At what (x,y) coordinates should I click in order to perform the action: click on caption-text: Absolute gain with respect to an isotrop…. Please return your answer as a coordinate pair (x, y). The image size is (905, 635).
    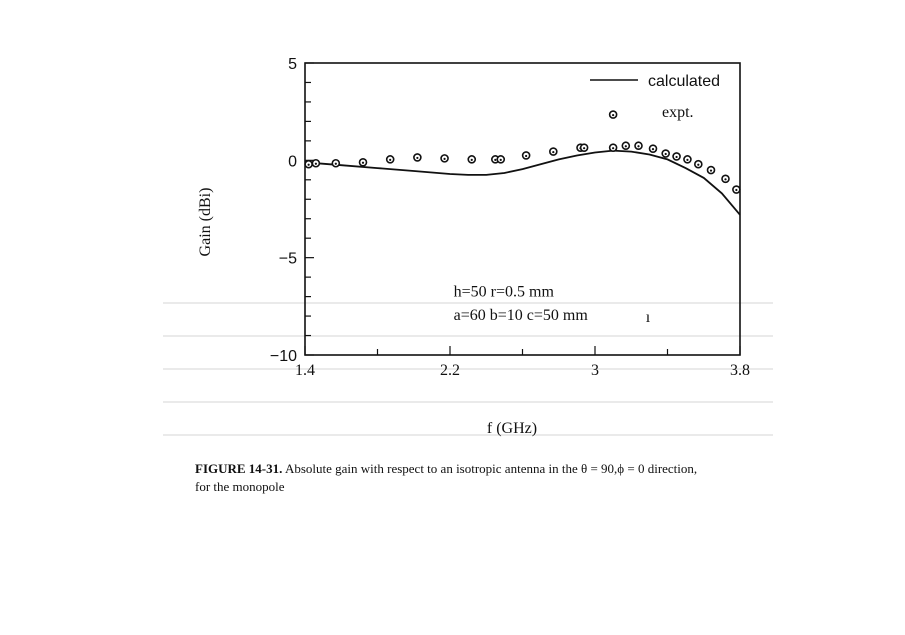
    Looking at the image, I should click on (491, 468).